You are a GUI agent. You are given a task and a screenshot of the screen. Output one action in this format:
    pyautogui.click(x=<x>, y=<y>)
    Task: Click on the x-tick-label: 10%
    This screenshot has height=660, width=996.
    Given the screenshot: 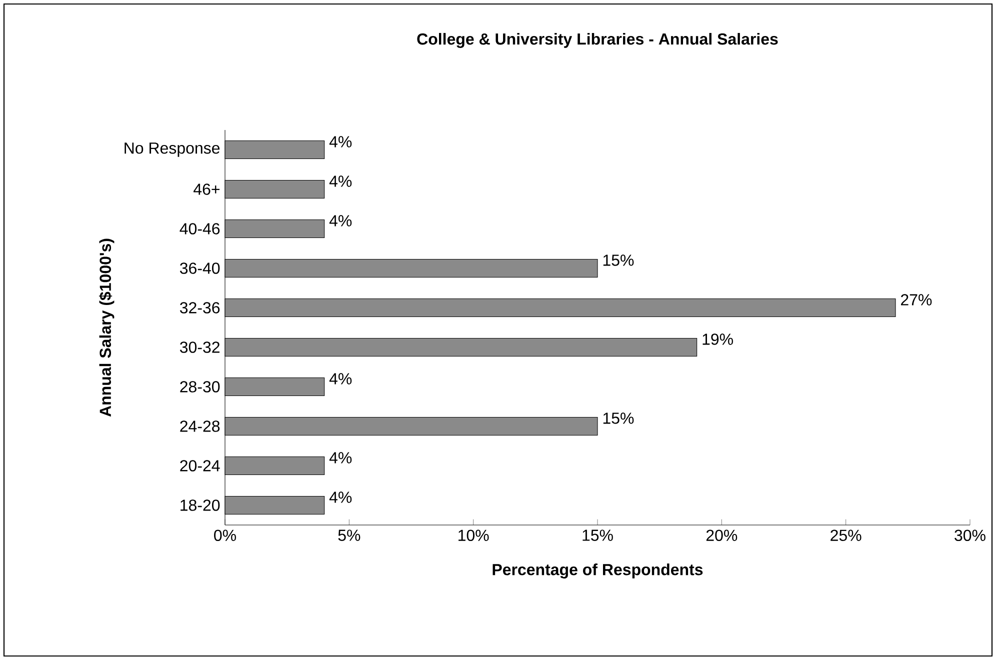 What is the action you would take?
    pyautogui.click(x=473, y=536)
    